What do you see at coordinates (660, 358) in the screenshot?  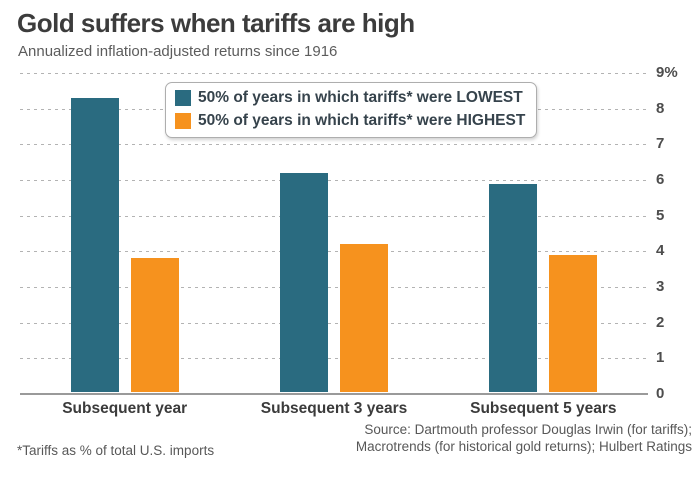 I see `y-tick-label-1: 1` at bounding box center [660, 358].